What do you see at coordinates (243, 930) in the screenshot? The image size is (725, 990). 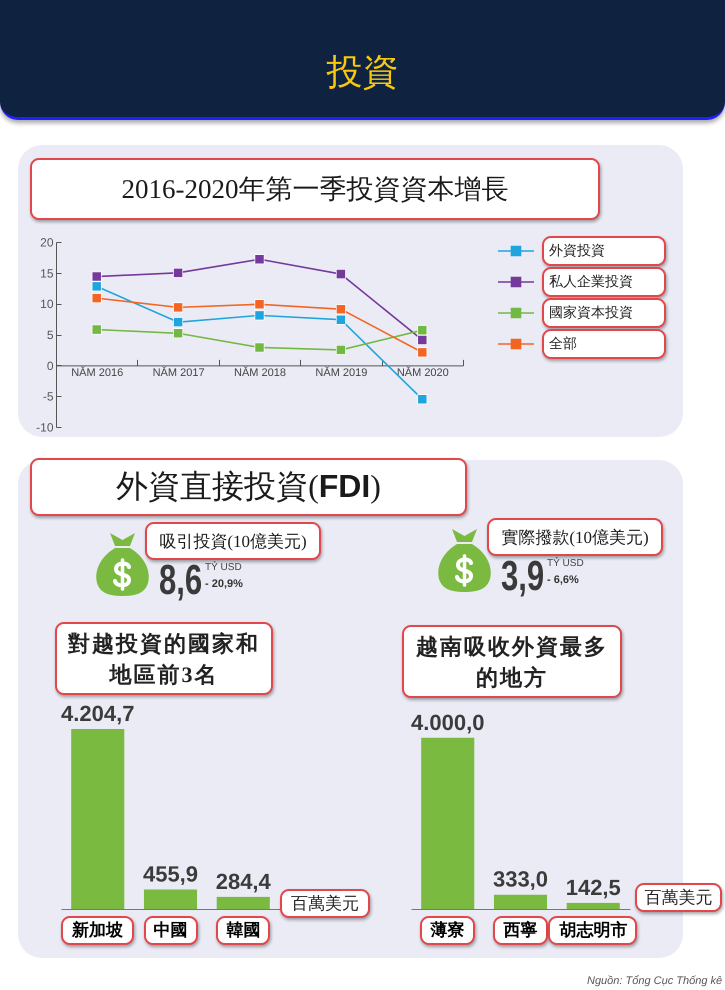 I see `x-tick-label: 韓國` at bounding box center [243, 930].